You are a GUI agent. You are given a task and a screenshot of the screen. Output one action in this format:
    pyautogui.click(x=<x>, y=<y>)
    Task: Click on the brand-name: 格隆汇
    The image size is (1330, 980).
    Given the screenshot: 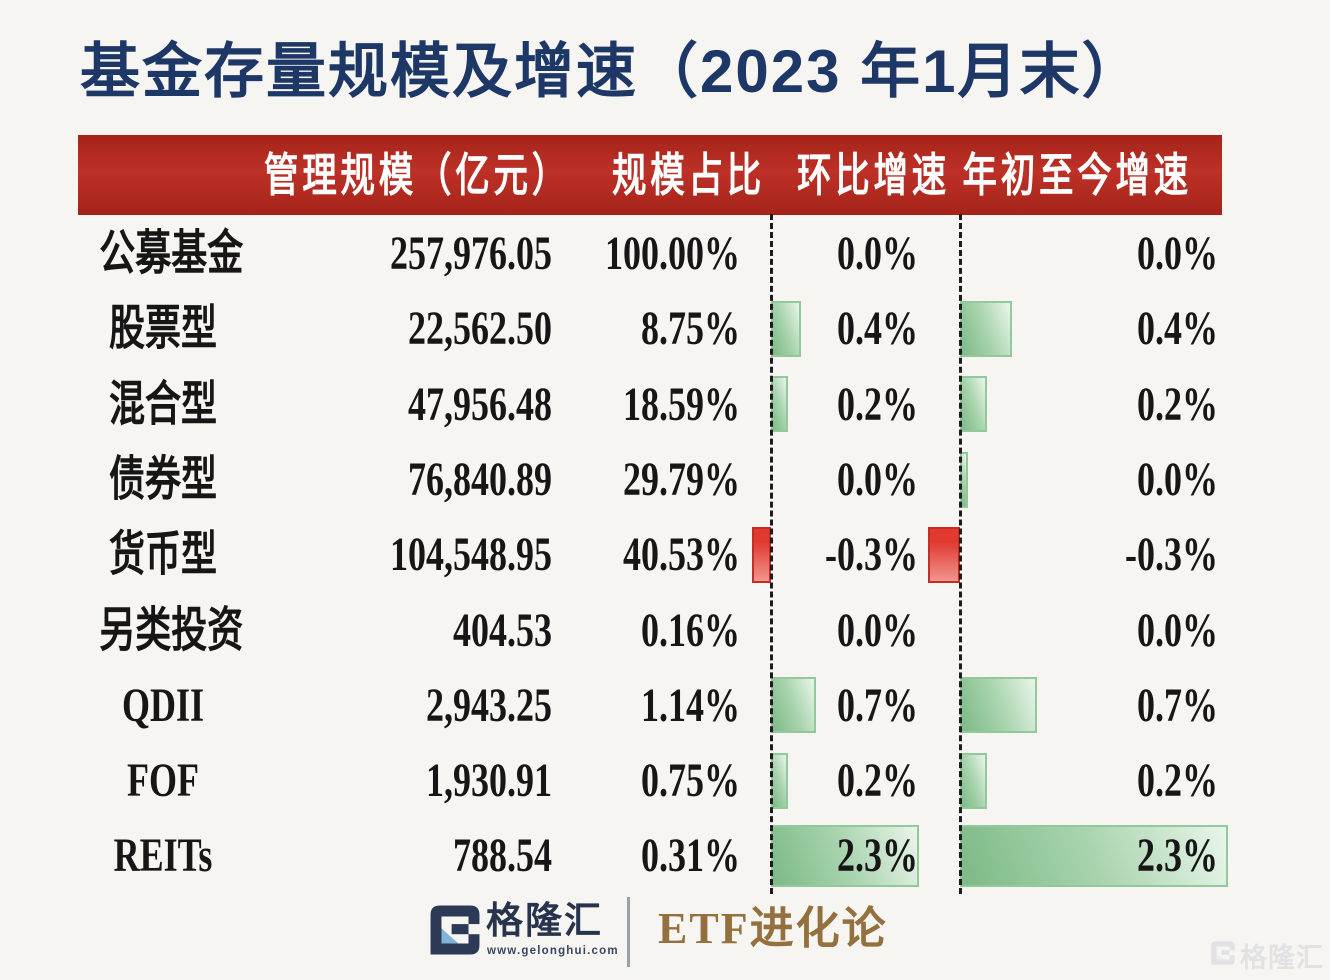 What is the action you would take?
    pyautogui.click(x=544, y=920)
    